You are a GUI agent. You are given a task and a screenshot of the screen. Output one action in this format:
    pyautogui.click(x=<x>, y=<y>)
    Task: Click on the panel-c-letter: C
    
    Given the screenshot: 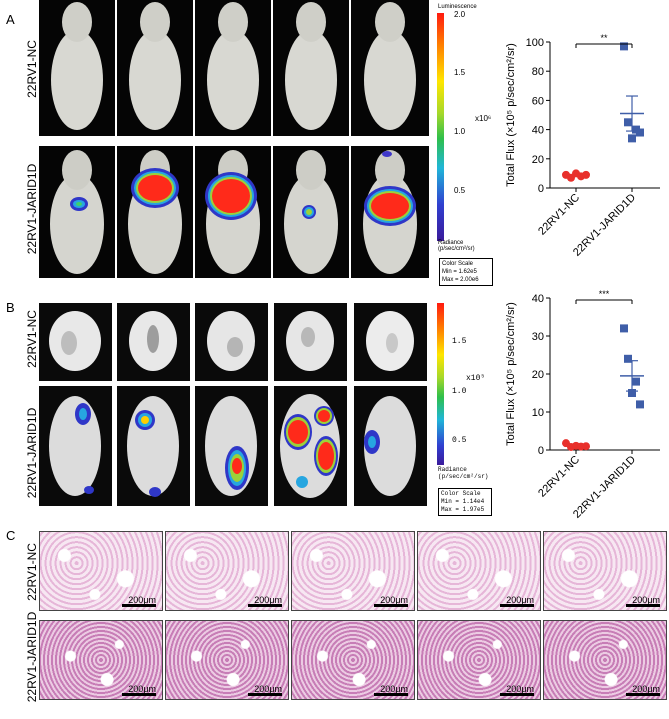 What is the action you would take?
    pyautogui.click(x=11, y=535)
    